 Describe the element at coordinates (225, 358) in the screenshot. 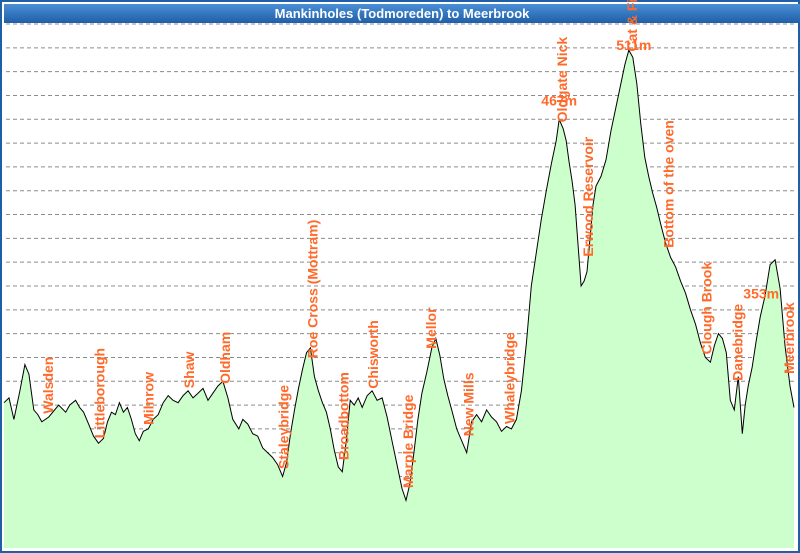

I see `place-label-4: Oldham` at that location.